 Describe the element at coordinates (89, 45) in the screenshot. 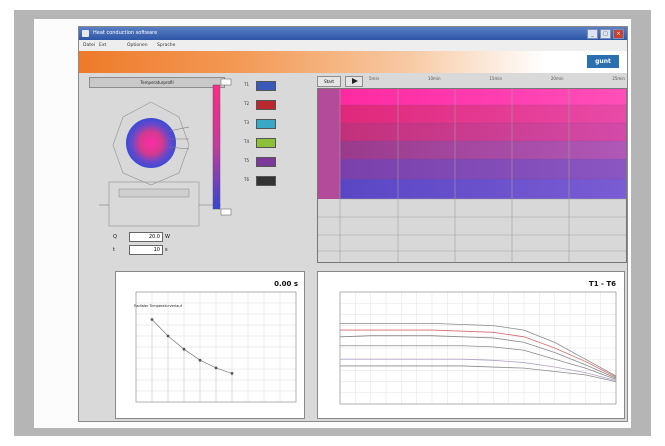

I see `menu-datei: Datei` at that location.